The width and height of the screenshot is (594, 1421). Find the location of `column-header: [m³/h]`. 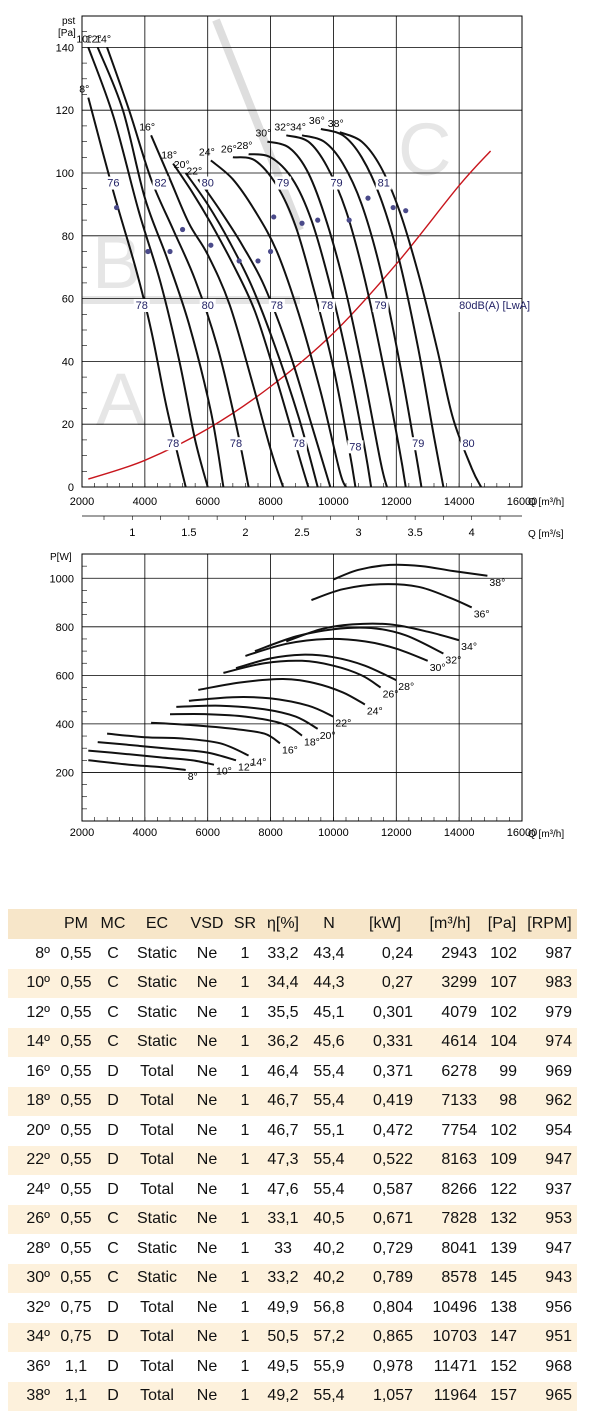

column-header: [m³/h] is located at coordinates (450, 924).